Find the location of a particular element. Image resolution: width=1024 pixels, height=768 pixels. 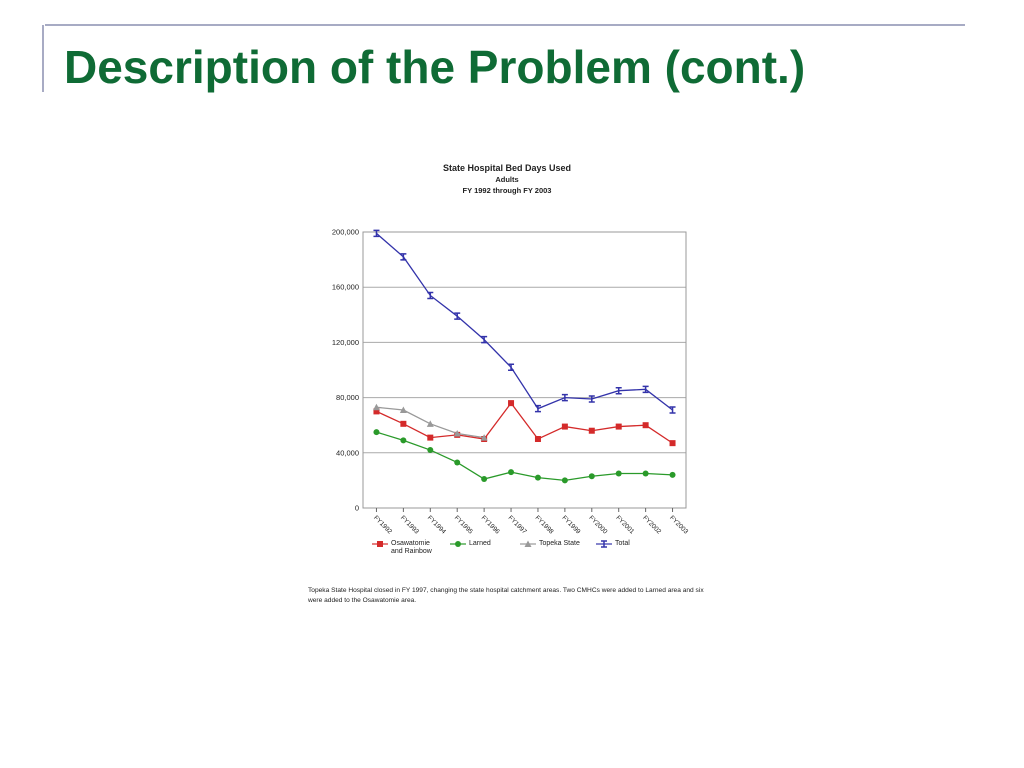

legend-entry: Osawatomie and Rainbow is located at coordinates (404, 548).